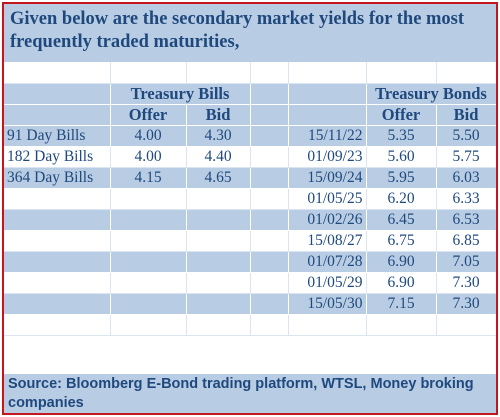  Describe the element at coordinates (327, 262) in the screenshot. I see `bond-maturity: 01/07/28` at that location.